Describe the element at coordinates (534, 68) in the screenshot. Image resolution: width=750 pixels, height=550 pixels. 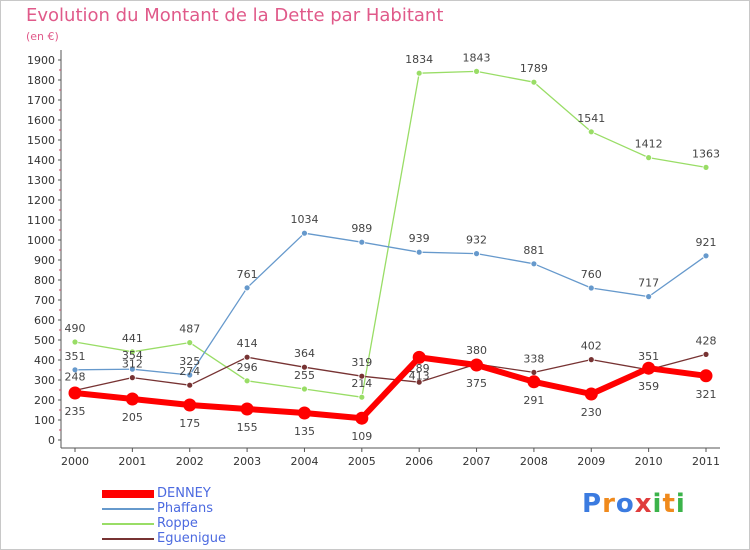
I see `data-label-roppe: 1789` at that location.